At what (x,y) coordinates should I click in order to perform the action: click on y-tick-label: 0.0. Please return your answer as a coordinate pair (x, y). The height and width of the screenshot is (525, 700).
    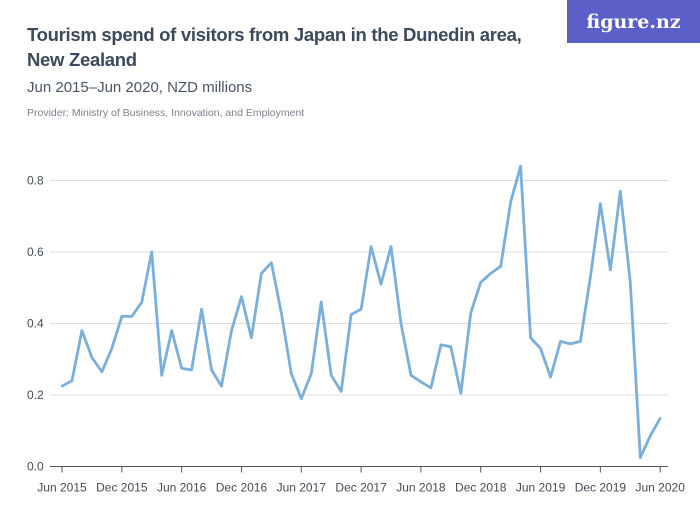
    Looking at the image, I should click on (35, 467).